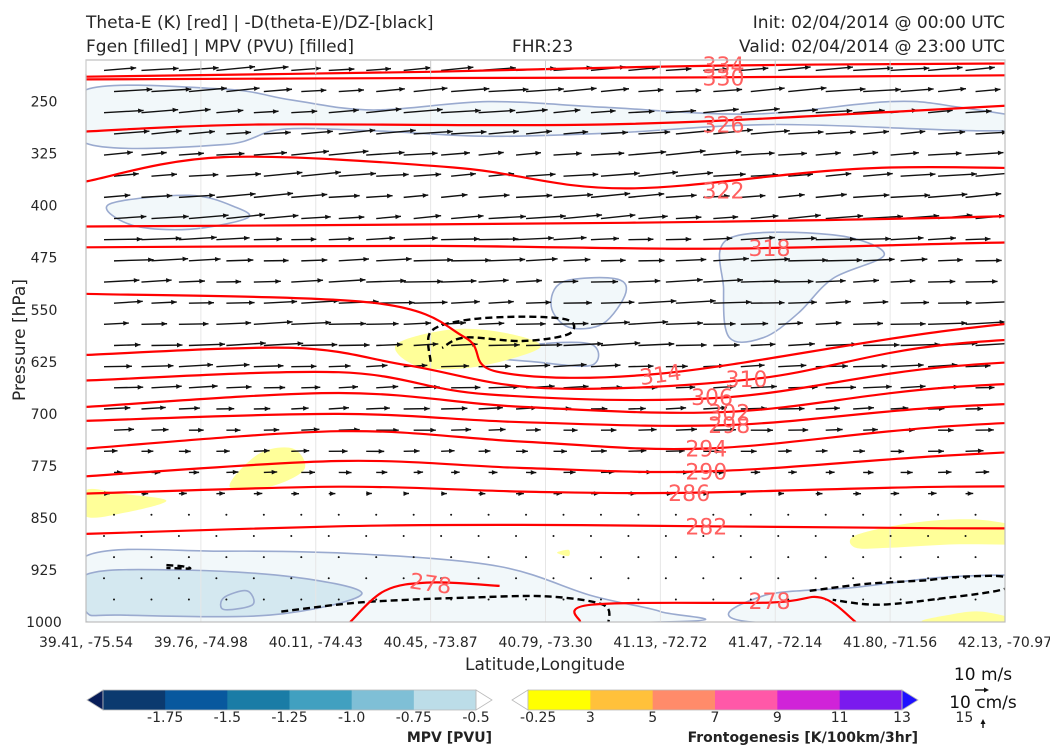 The width and height of the screenshot is (1050, 750). I want to click on header-fhr: FHR:23, so click(543, 47).